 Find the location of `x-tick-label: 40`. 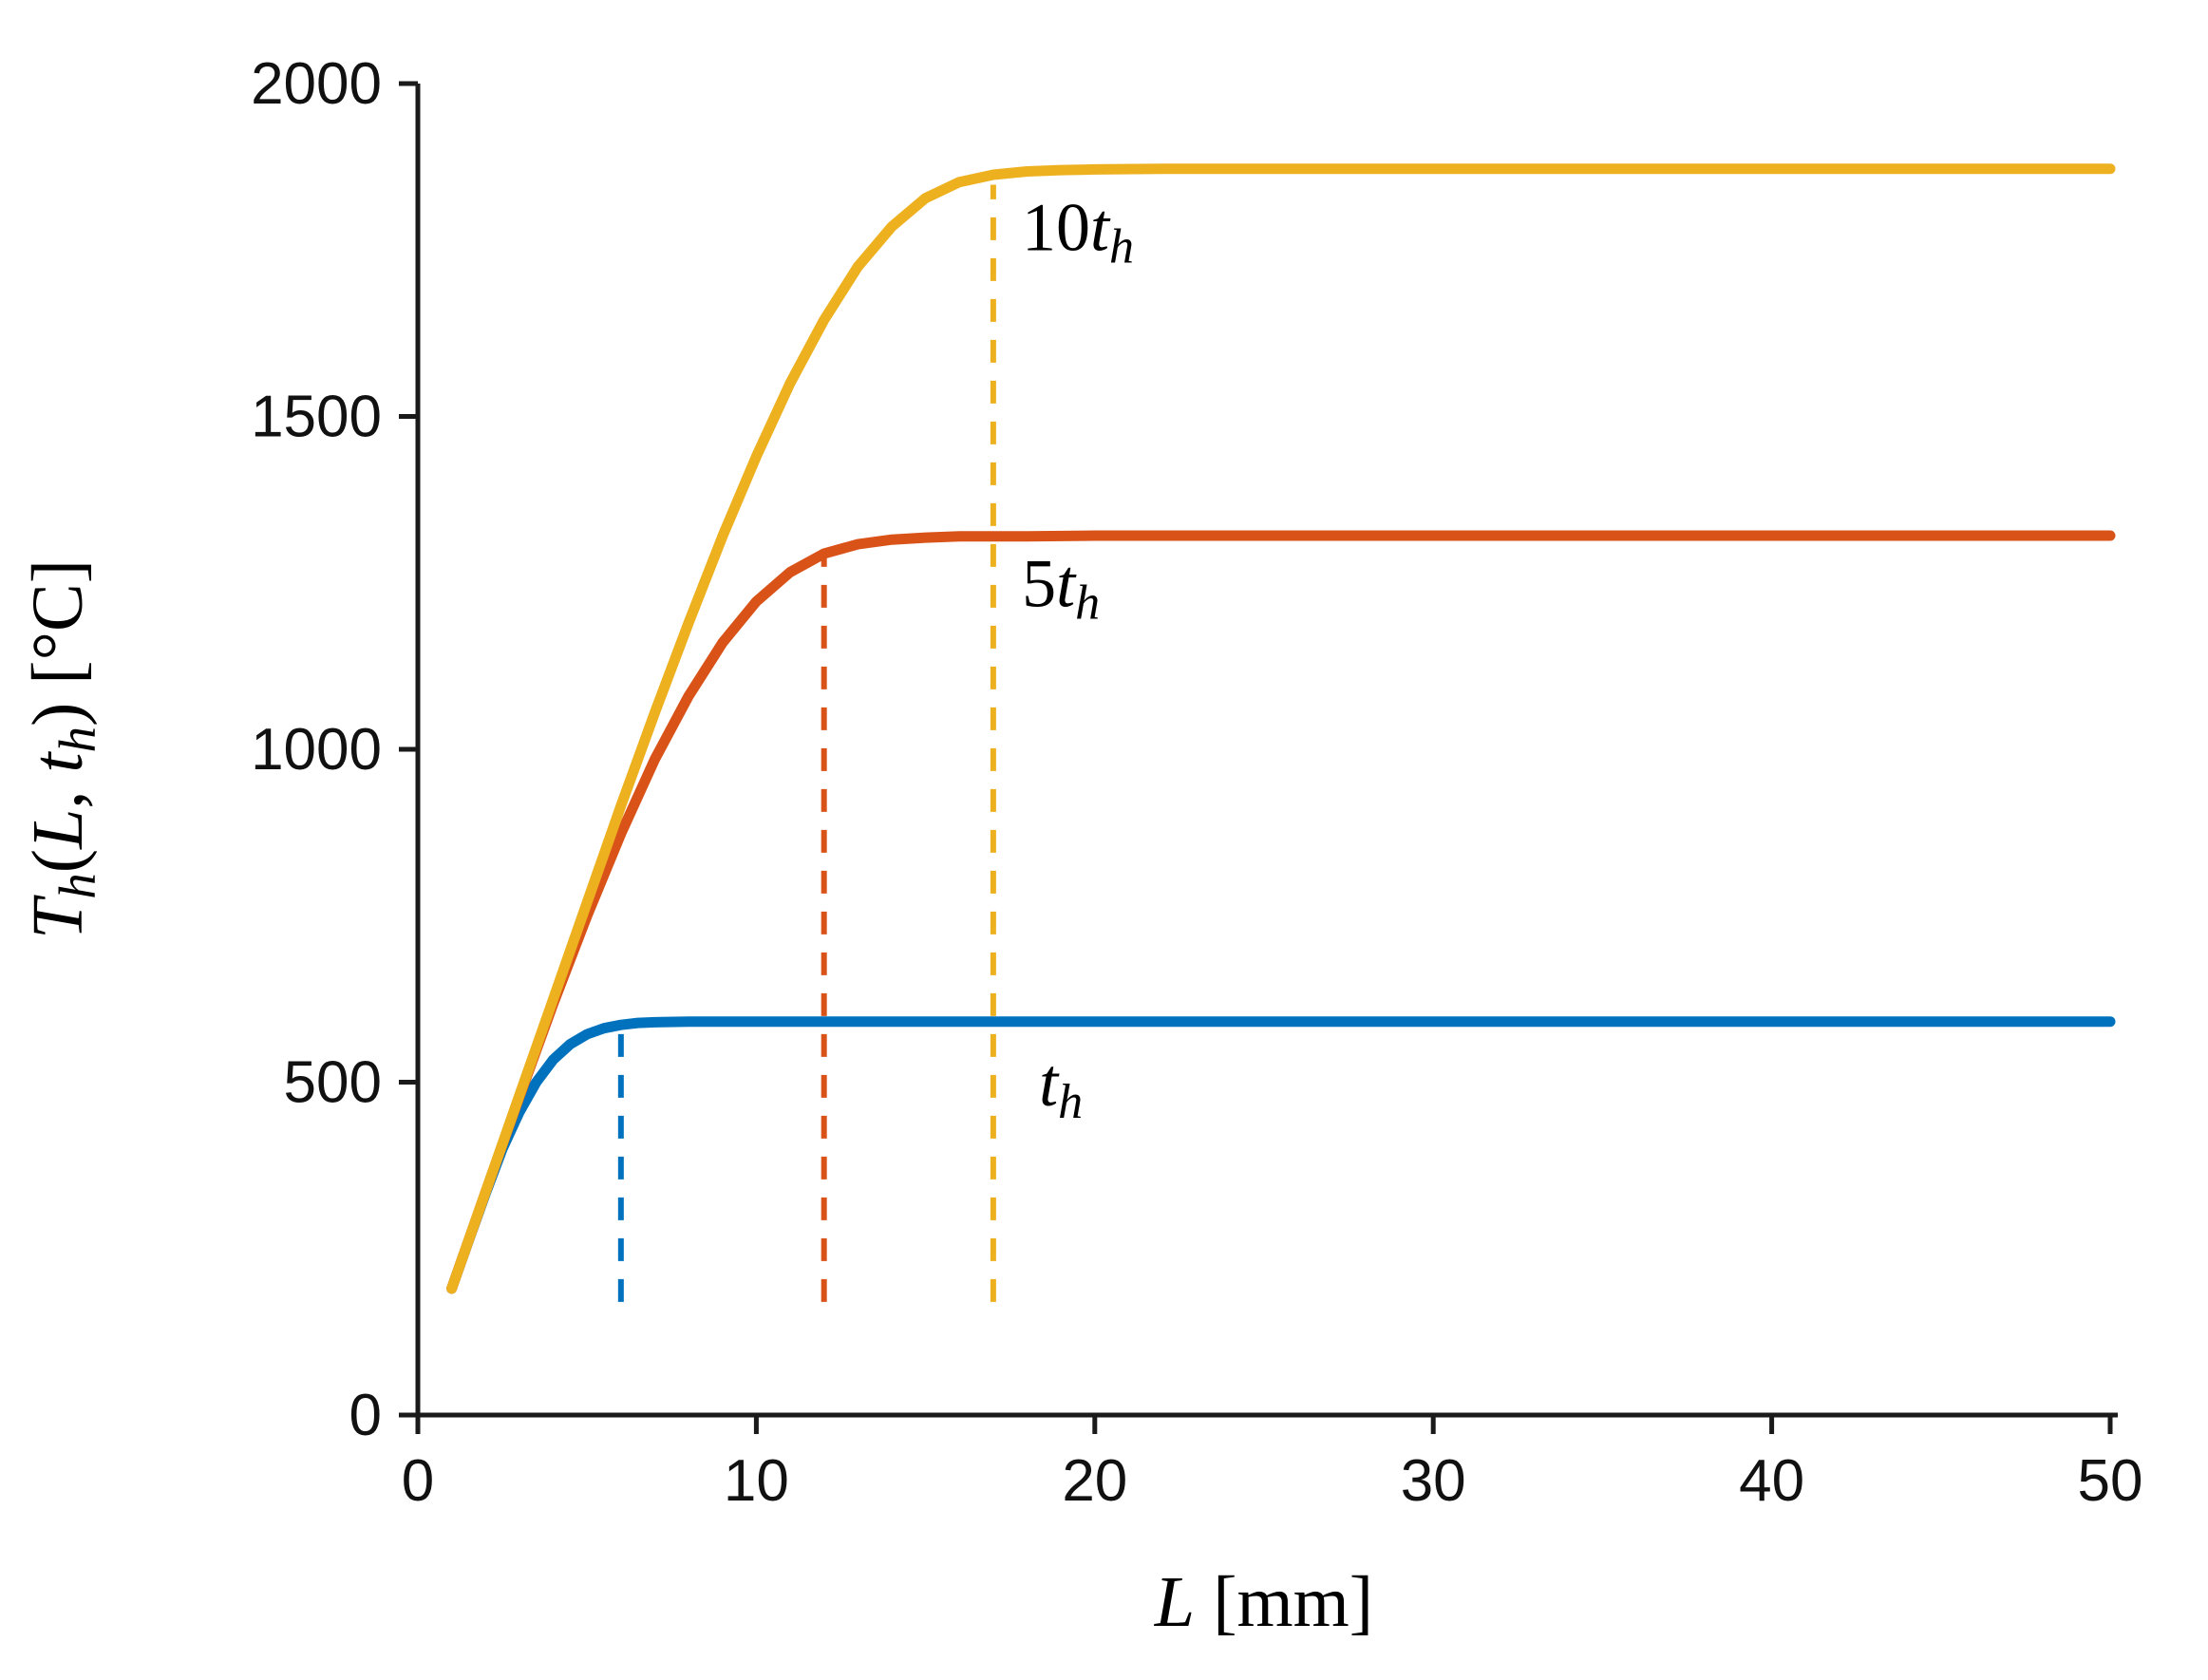

x-tick-label: 40 is located at coordinates (1772, 1481).